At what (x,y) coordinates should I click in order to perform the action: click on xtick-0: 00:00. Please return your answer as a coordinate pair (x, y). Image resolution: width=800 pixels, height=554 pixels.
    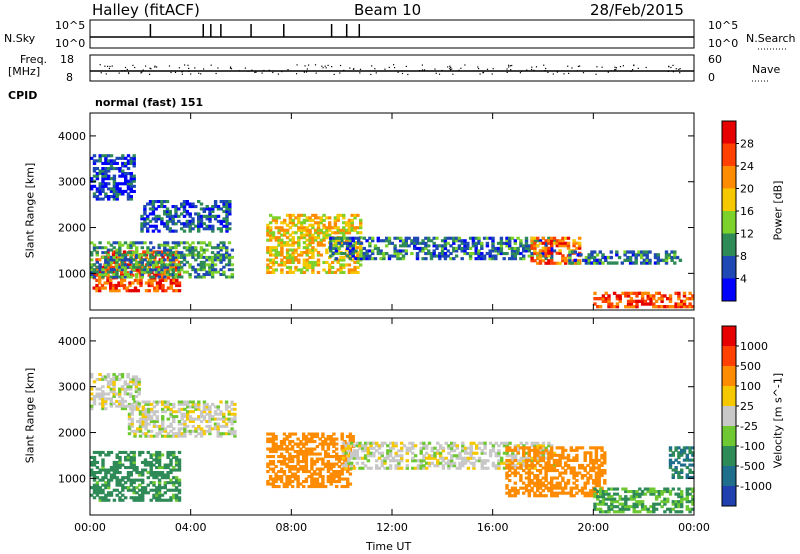
    Looking at the image, I should click on (90, 527).